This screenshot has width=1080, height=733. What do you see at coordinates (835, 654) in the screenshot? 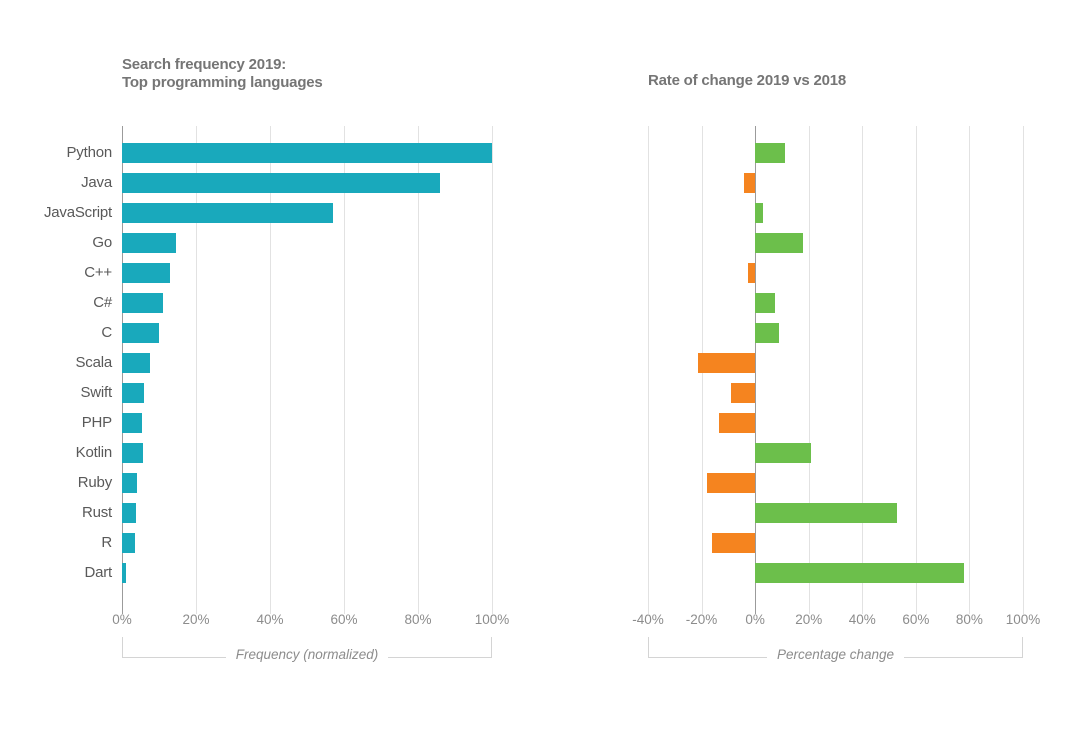
I see `change-axis-label: Percentage change` at bounding box center [835, 654].